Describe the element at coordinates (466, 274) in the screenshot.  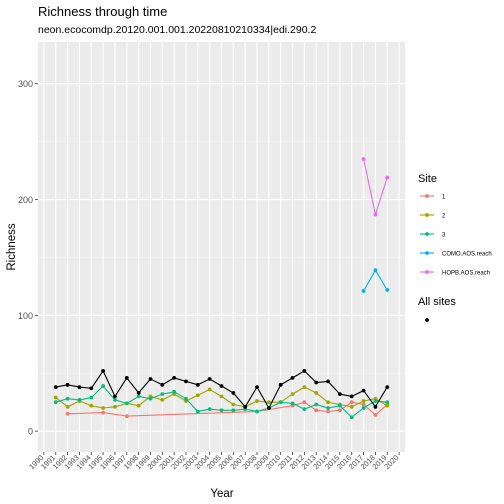
I see `legend-label: HOPB.AOS.reach` at that location.